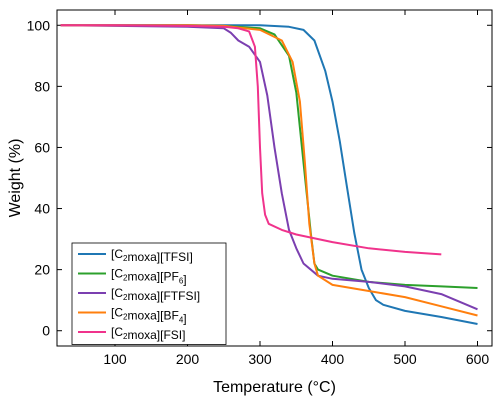 This screenshot has height=406, width=499. I want to click on x-tick-label: 200, so click(188, 359).